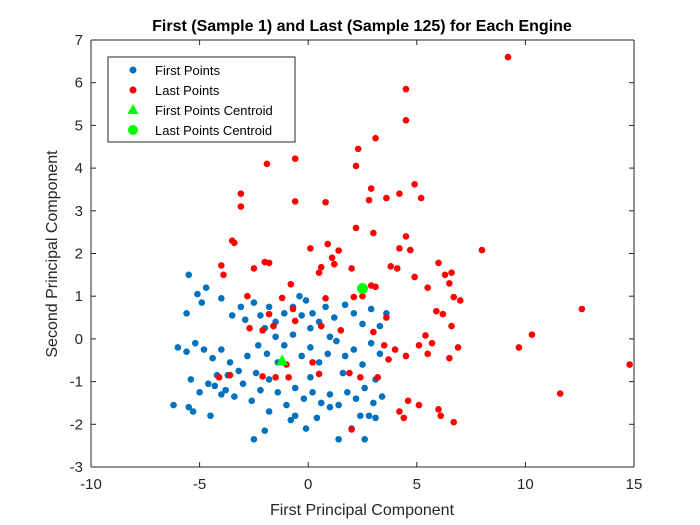  Describe the element at coordinates (76, 467) in the screenshot. I see `y-tick-label: -3` at that location.